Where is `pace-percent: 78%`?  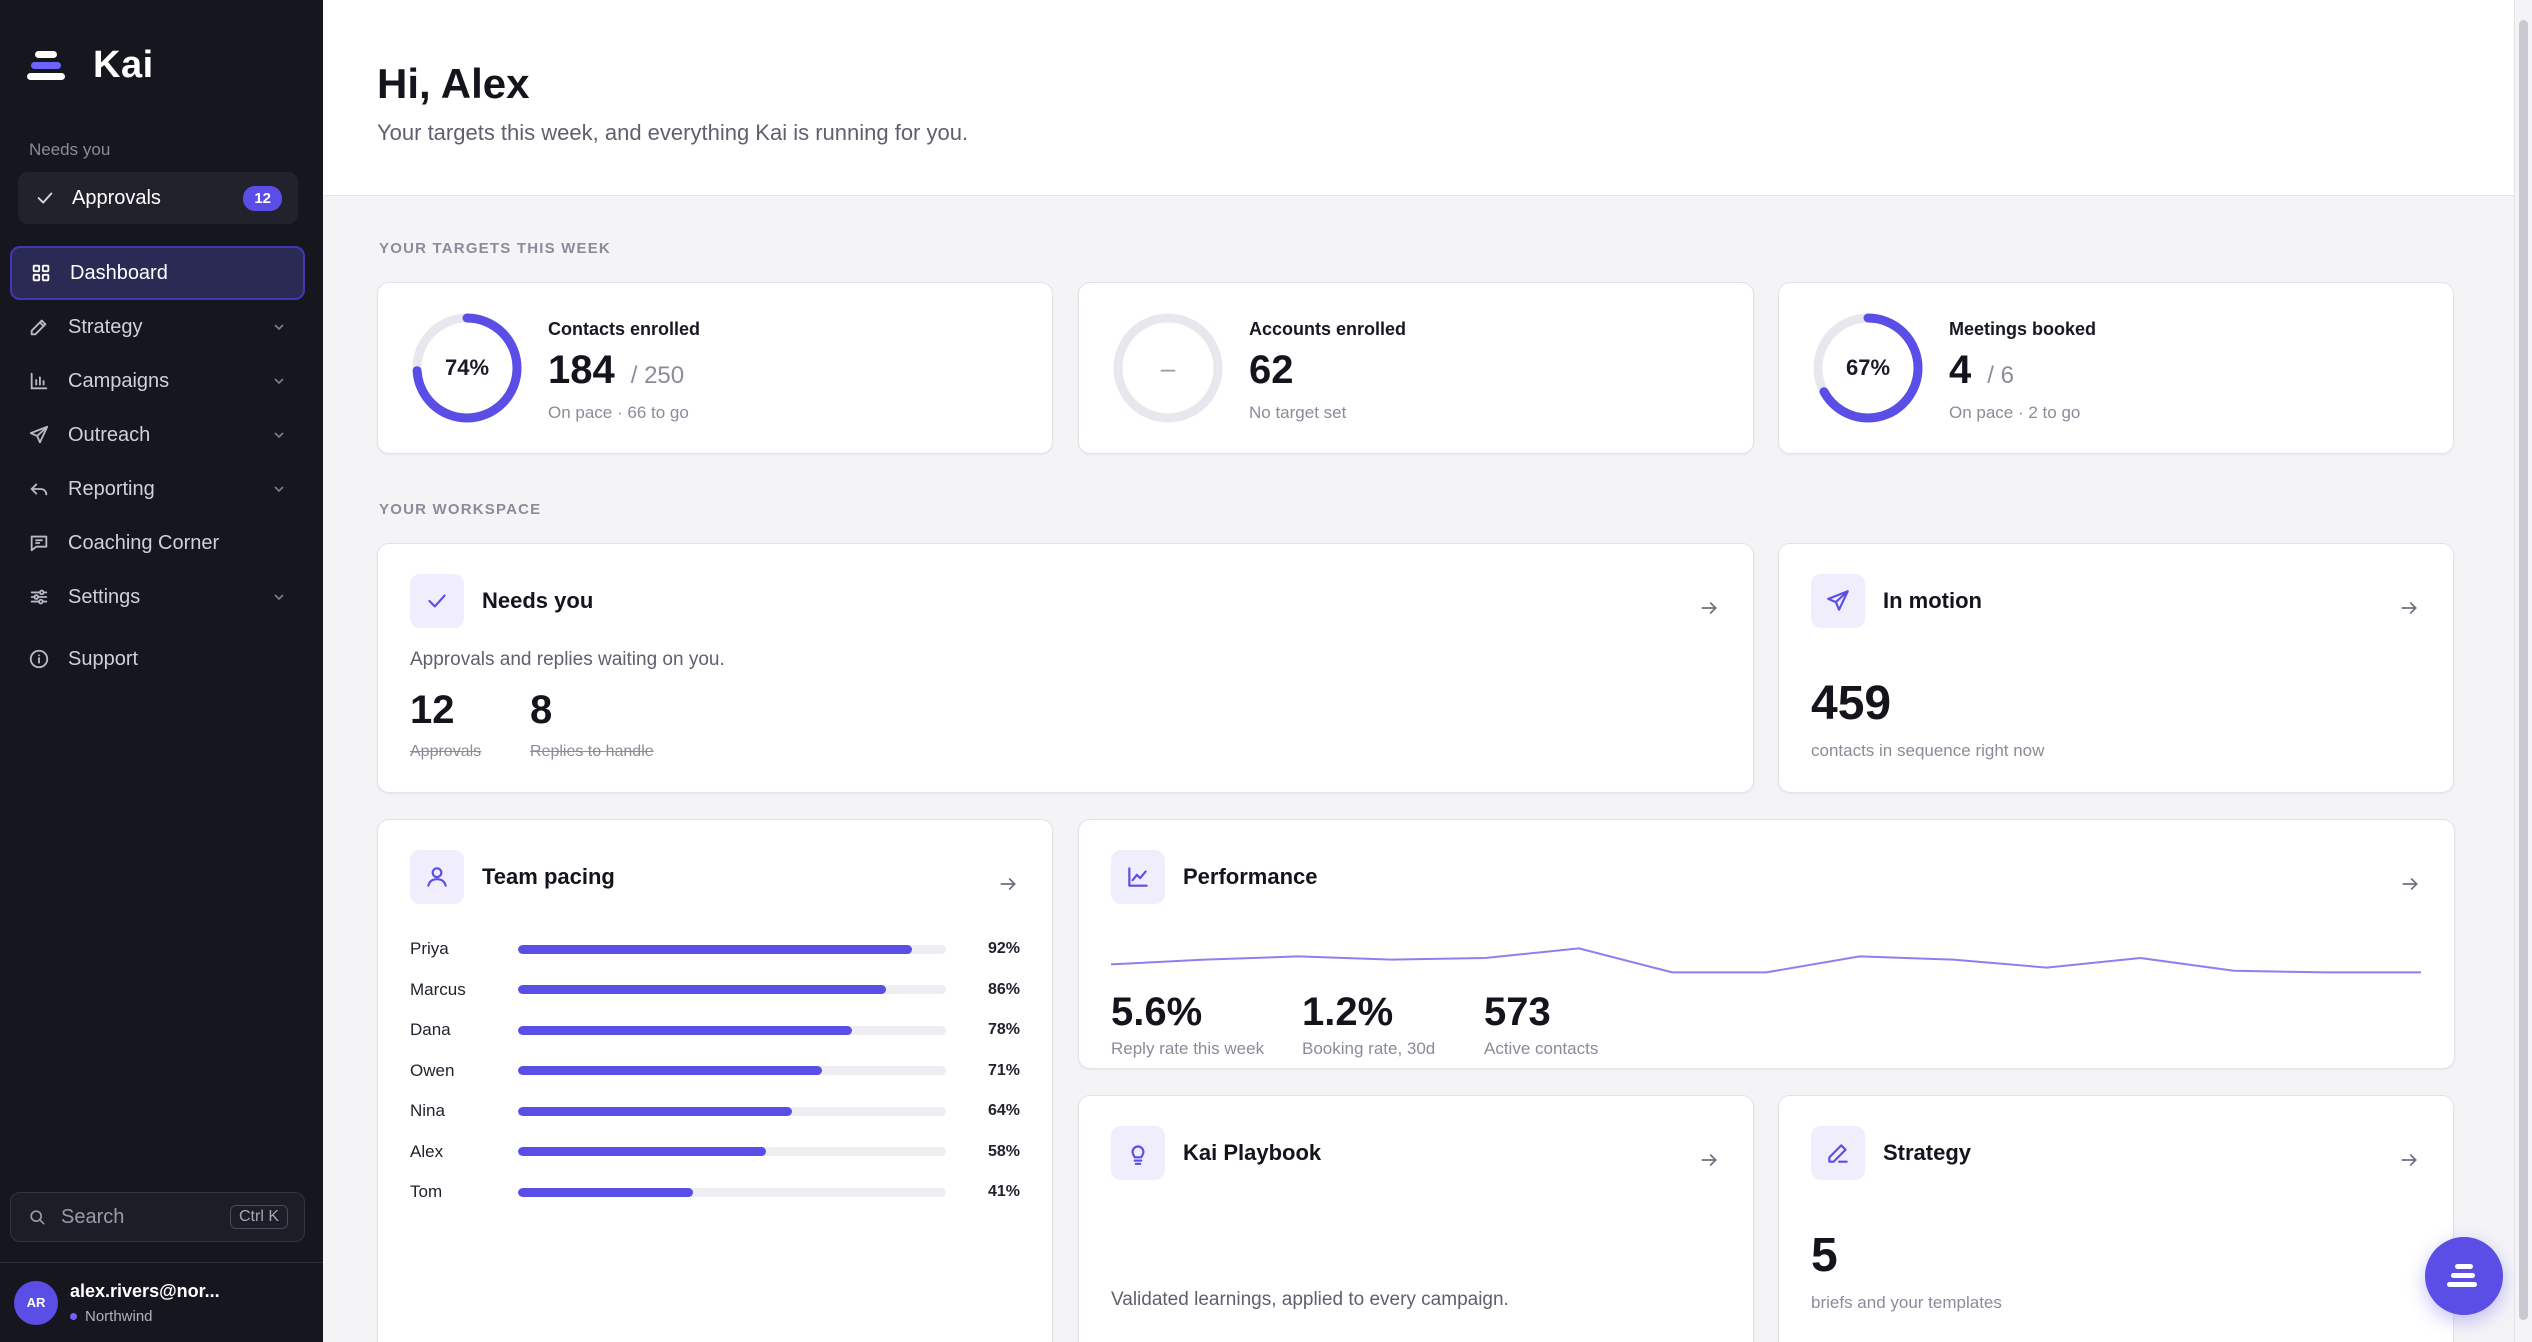 pace-percent: 78% is located at coordinates (1003, 1029).